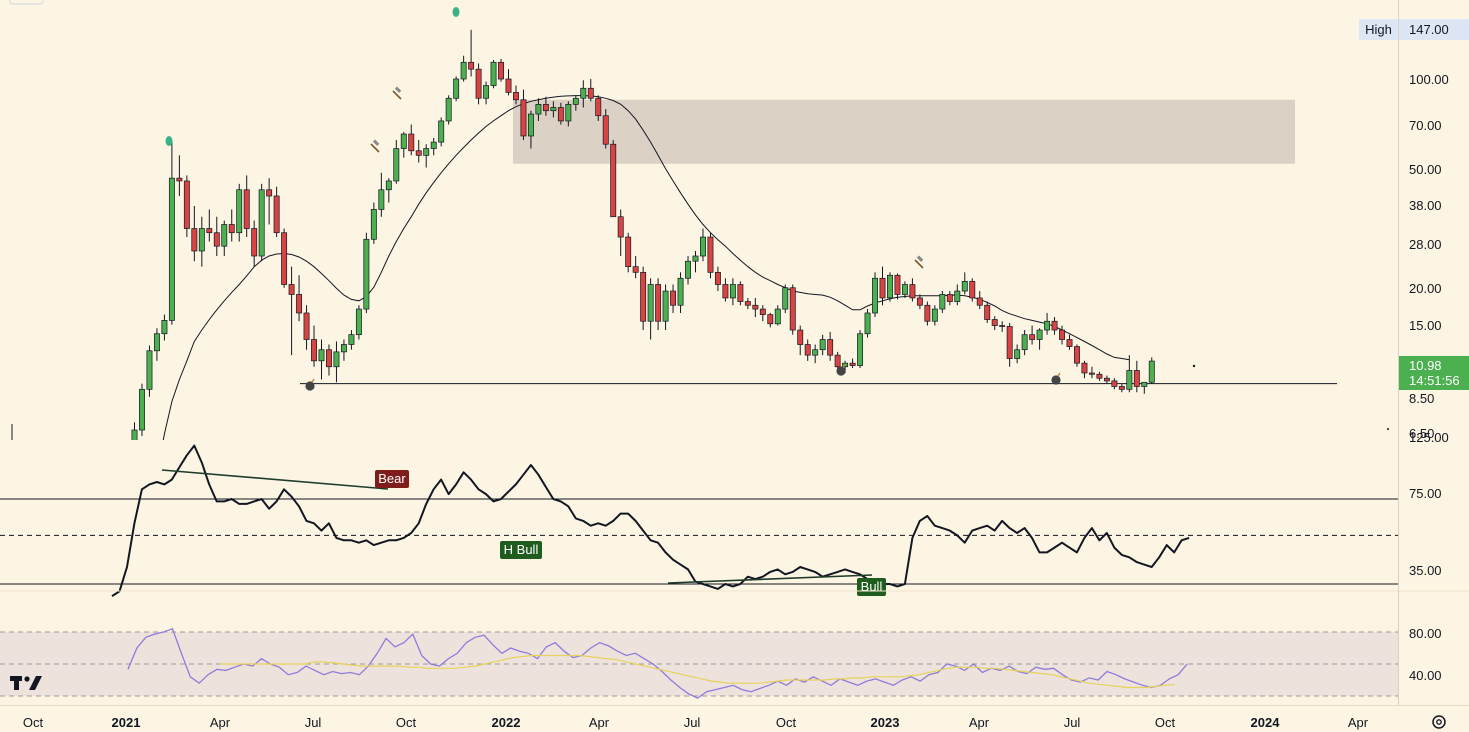  What do you see at coordinates (1439, 722) in the screenshot?
I see `settings-icon` at bounding box center [1439, 722].